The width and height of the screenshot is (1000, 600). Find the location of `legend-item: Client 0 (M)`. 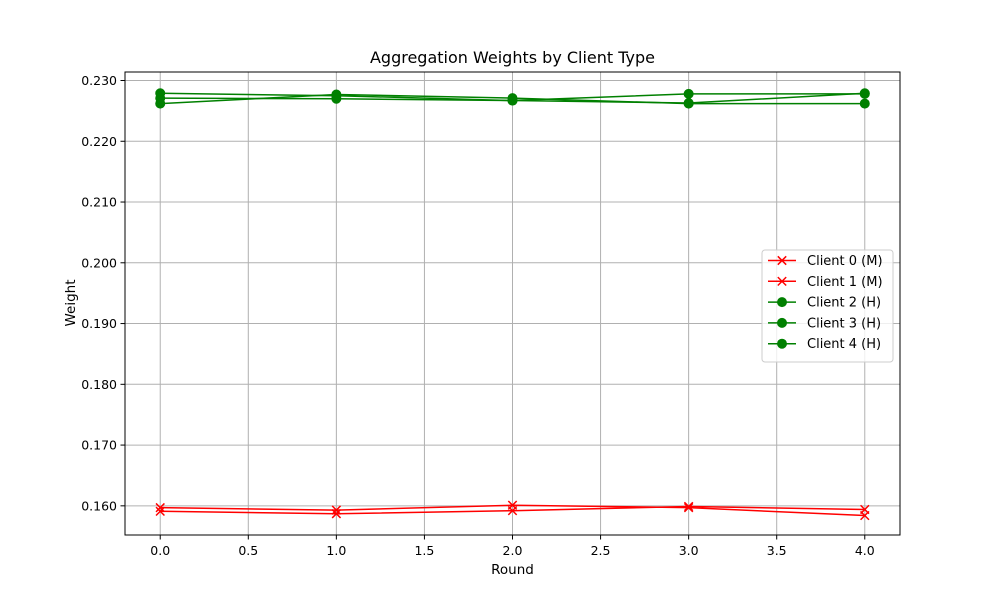

legend-item: Client 0 (M) is located at coordinates (825, 261).